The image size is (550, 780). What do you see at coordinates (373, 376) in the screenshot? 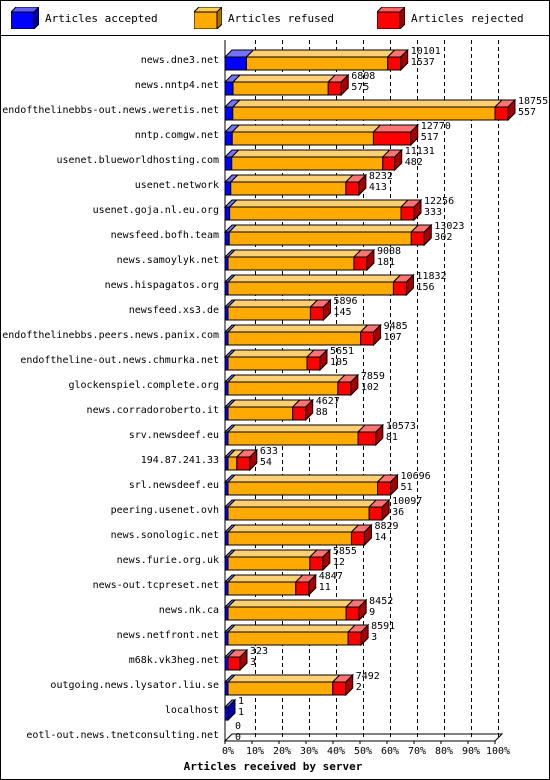
I see `value-label-top: 7859` at bounding box center [373, 376].